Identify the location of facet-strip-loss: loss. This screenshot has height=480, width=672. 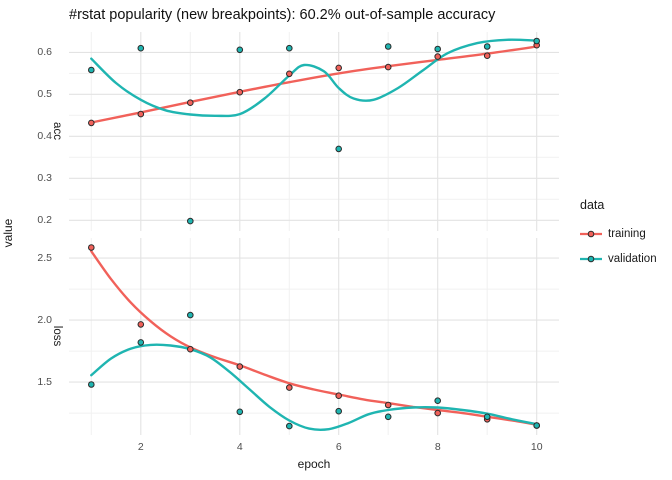
(57, 336).